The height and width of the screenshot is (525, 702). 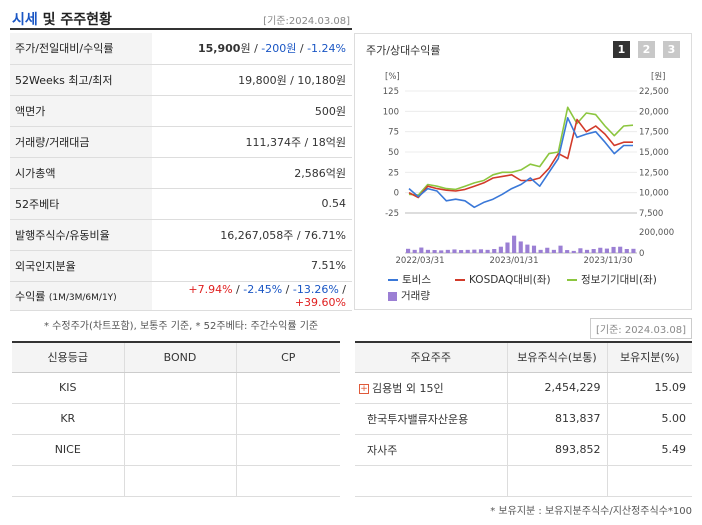 What do you see at coordinates (181, 142) in the screenshot?
I see `table-row: 거래량/거래대금 111,374주 / 18억원` at bounding box center [181, 142].